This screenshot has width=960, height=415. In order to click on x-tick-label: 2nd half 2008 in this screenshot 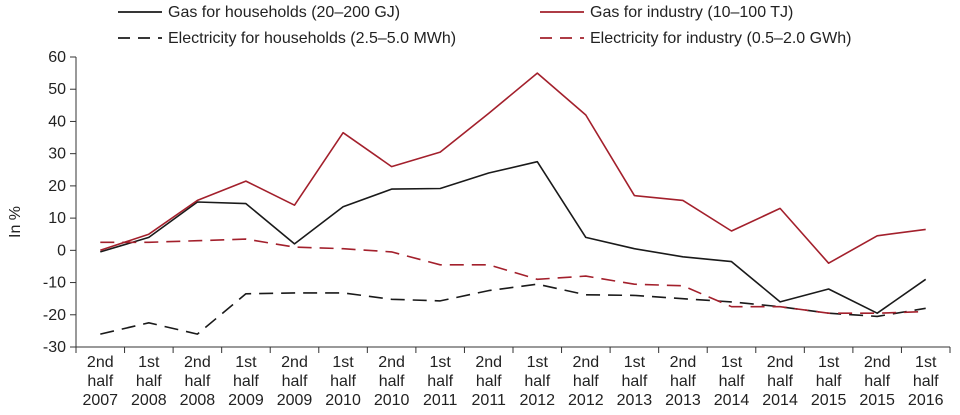, I will do `click(198, 381)`.